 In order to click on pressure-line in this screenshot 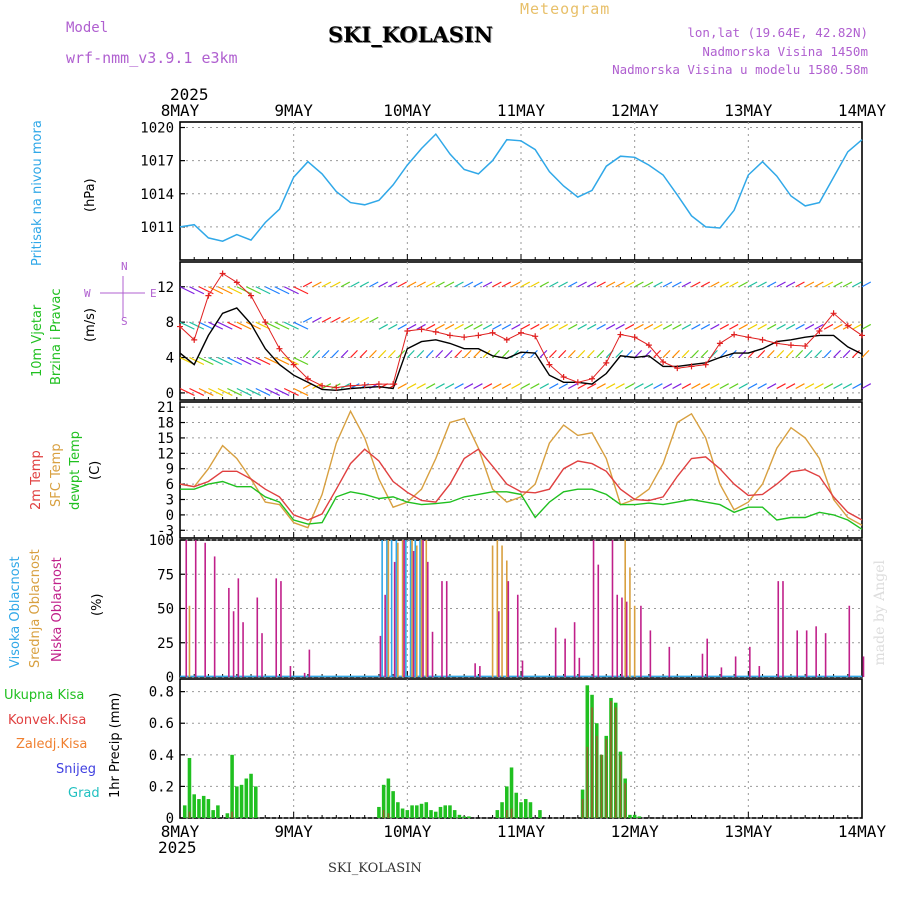, I will do `click(521, 187)`.